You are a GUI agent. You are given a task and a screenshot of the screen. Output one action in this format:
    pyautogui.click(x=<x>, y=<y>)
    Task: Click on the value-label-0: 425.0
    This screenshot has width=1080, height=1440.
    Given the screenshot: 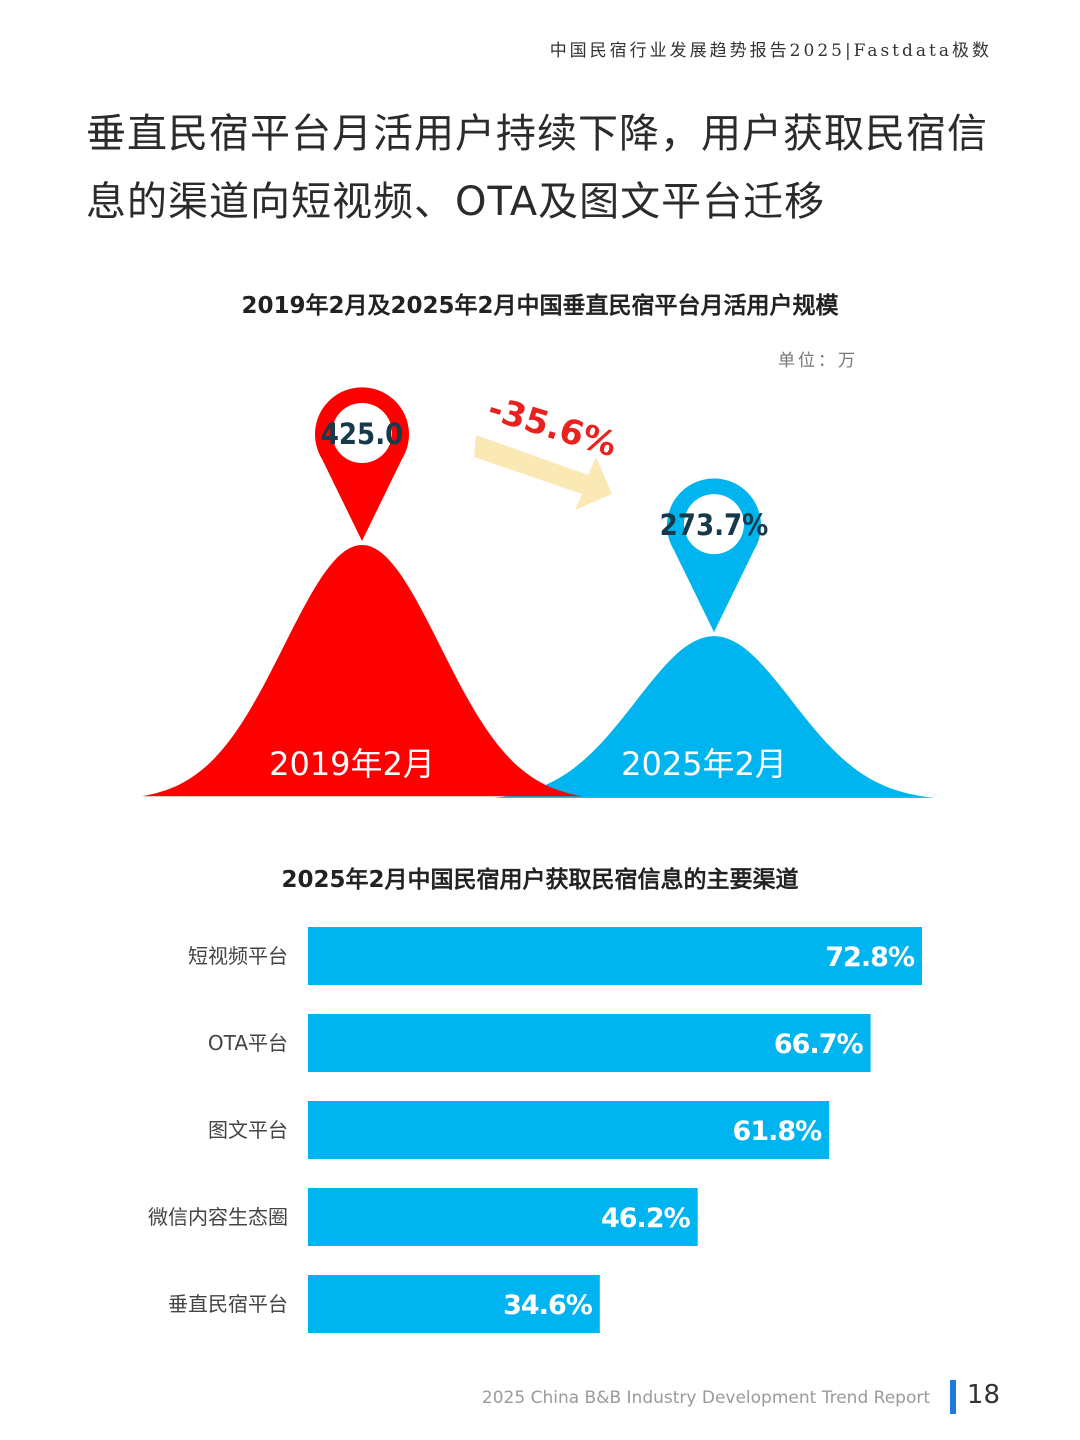 What is the action you would take?
    pyautogui.click(x=362, y=434)
    